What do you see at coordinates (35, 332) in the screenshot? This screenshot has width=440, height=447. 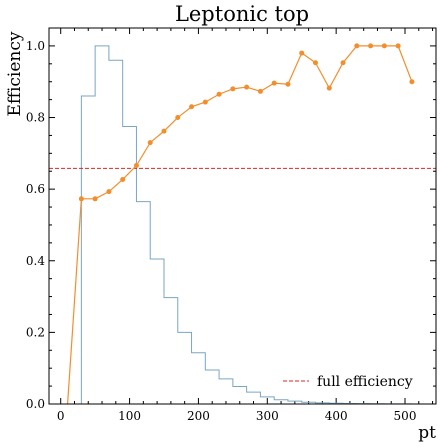 I see `y-tick-label: 0.2` at bounding box center [35, 332].